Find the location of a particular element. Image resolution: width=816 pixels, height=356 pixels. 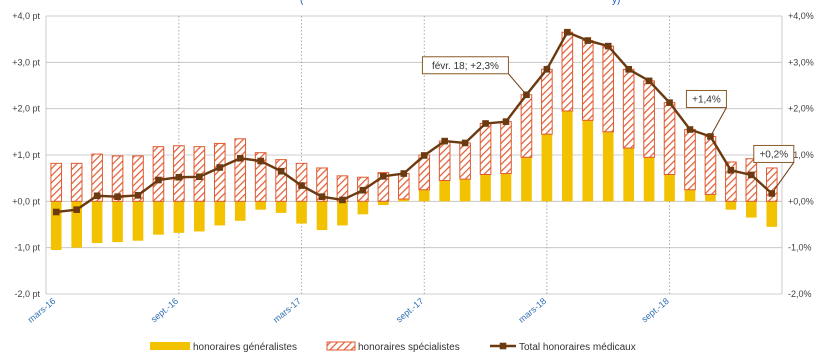

y-right-tick-label: +1,0% is located at coordinates (801, 155).